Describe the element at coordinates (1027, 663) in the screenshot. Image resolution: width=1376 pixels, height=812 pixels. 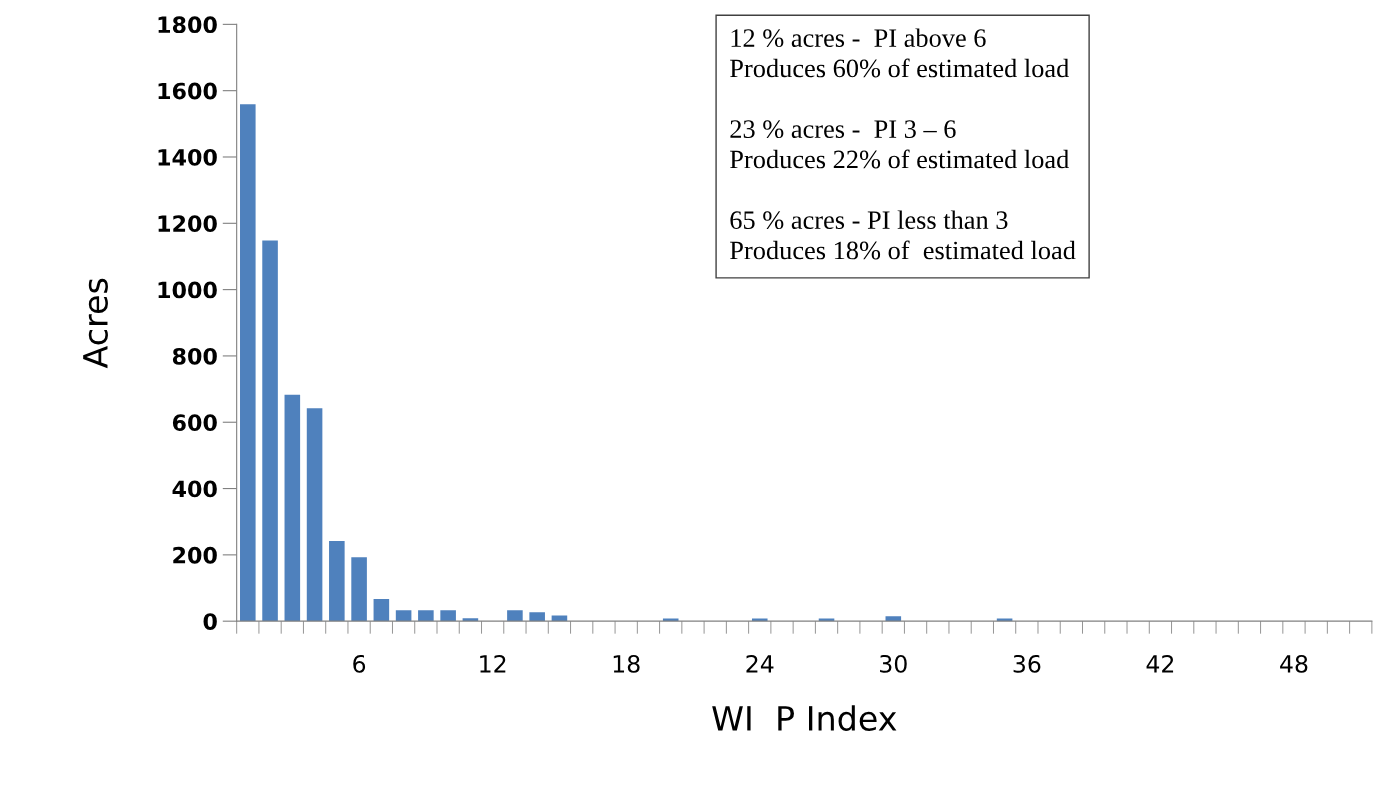
I see `x-tick-label: 36` at that location.